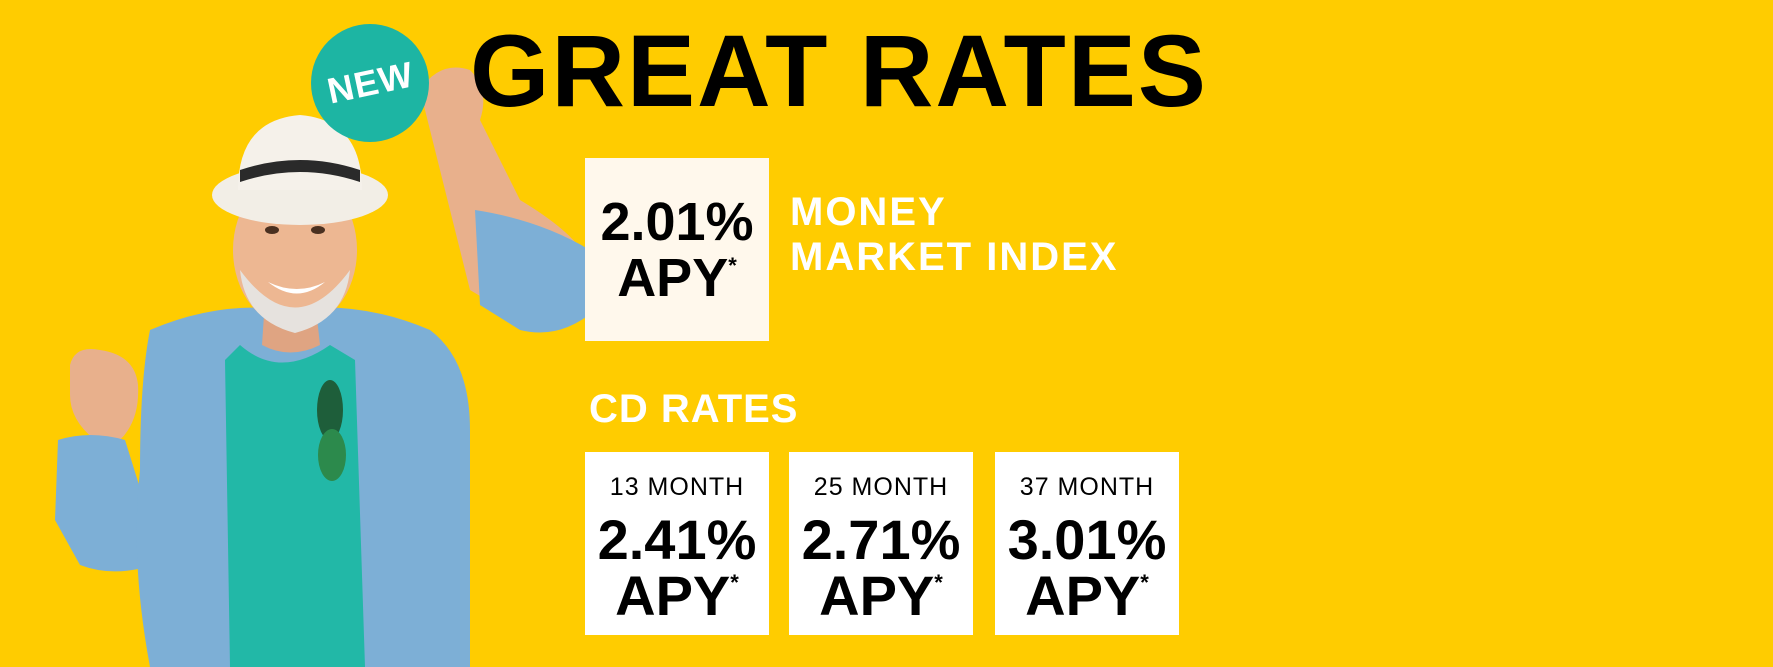  I want to click on money-market-label: MONEY MARKET INDEX, so click(954, 235).